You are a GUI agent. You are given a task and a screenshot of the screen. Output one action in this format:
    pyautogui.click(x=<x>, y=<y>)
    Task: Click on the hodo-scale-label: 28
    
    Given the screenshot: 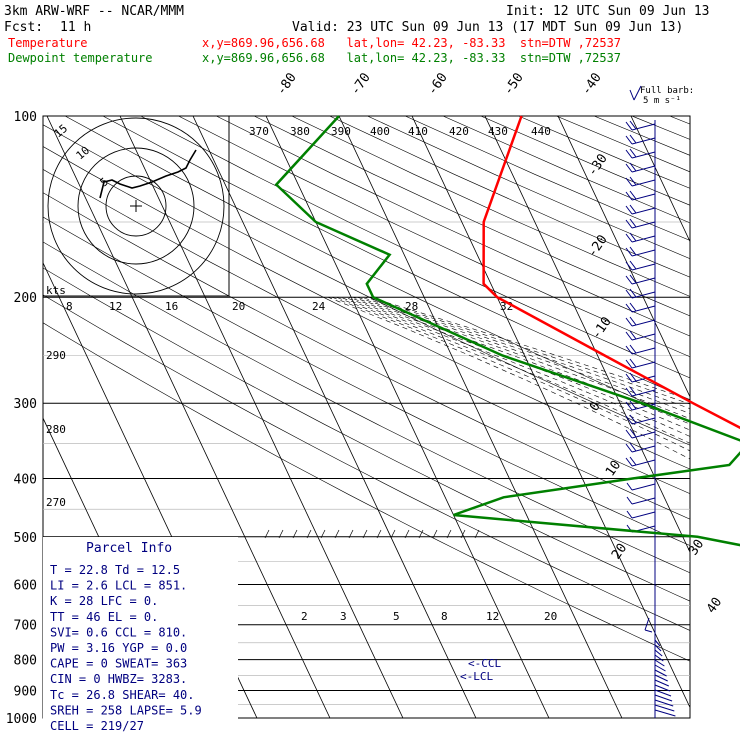 What is the action you would take?
    pyautogui.click(x=411, y=306)
    